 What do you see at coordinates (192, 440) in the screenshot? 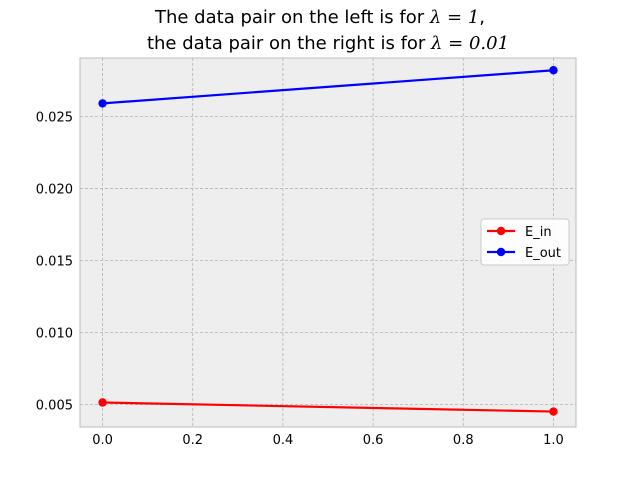
I see `x-tick-label: 0.2` at bounding box center [192, 440].